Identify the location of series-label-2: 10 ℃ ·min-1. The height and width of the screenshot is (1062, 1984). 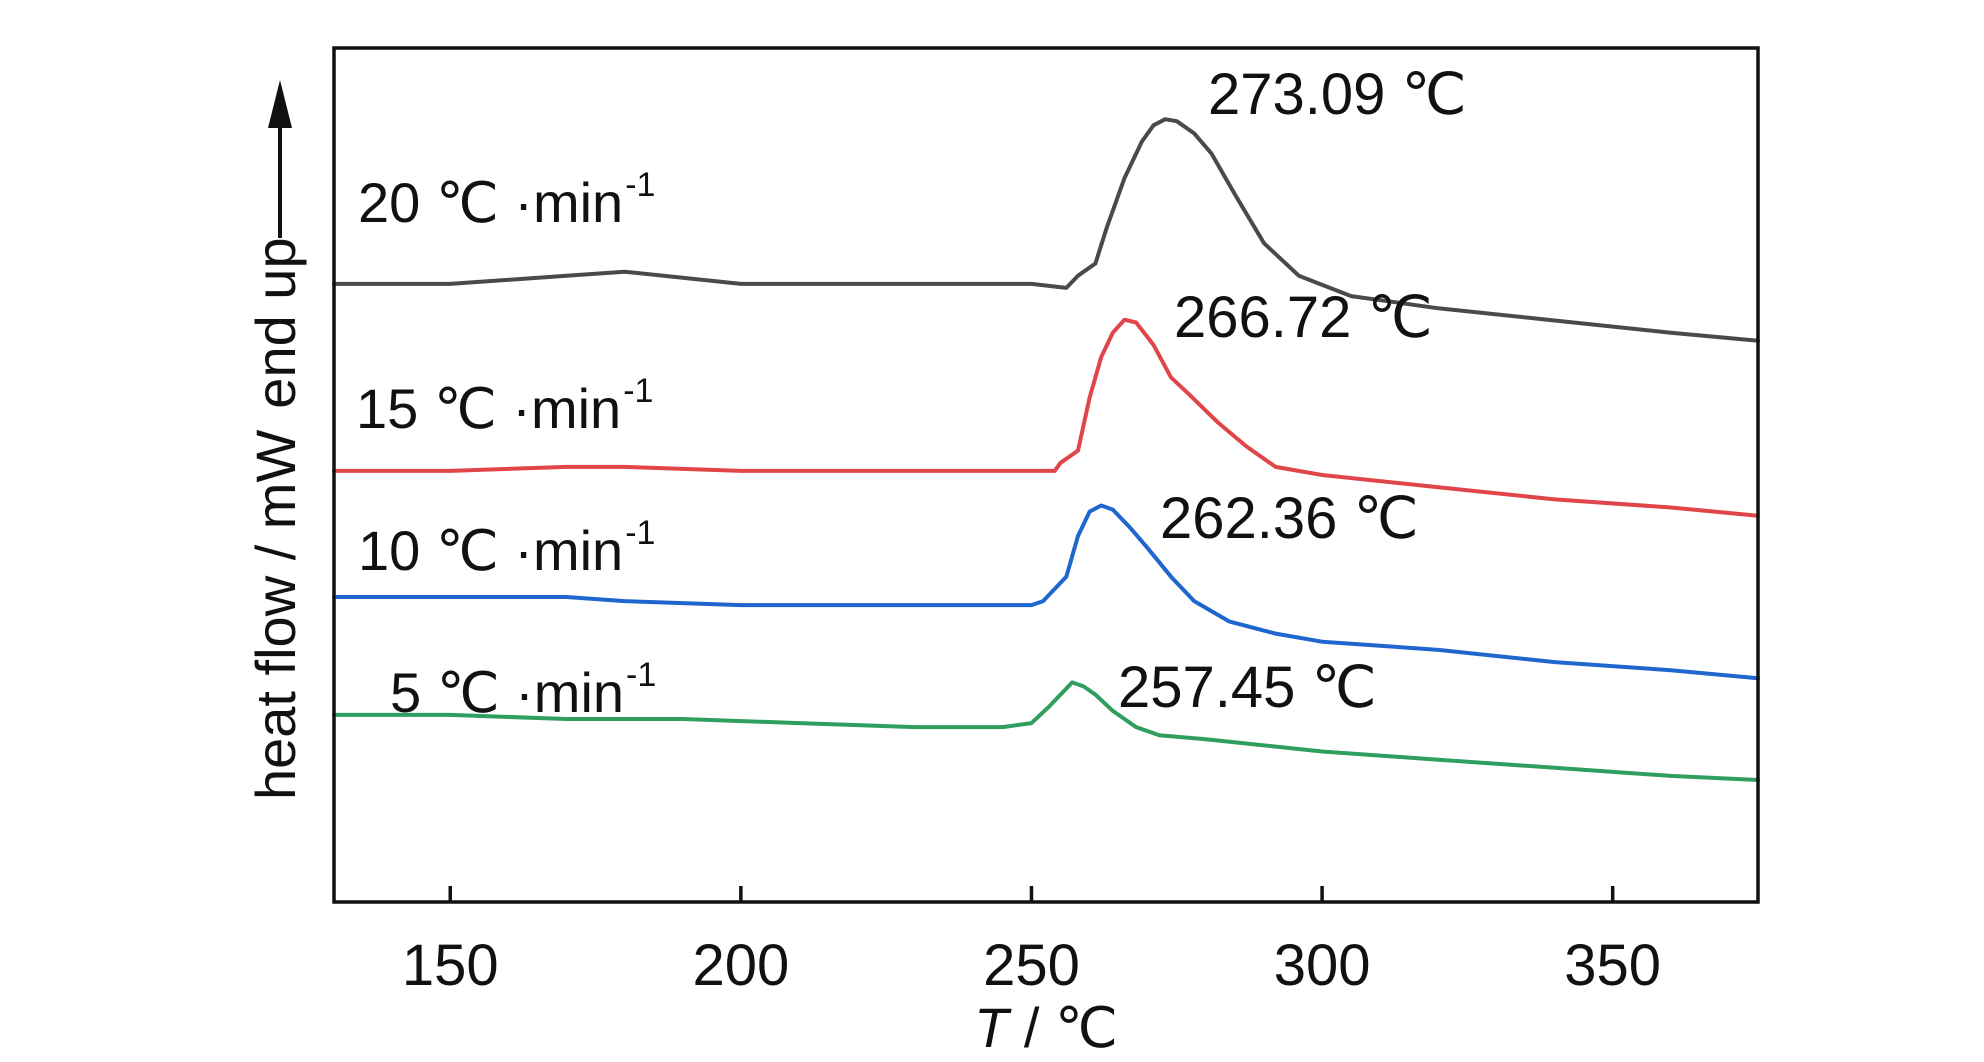
(506, 548).